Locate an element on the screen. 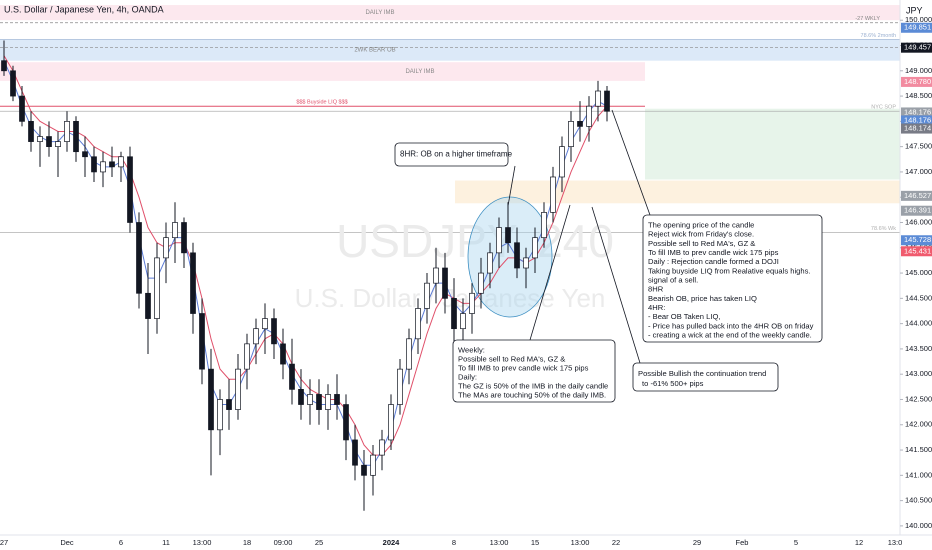  y-tick-label: 144.000 is located at coordinates (918, 323).